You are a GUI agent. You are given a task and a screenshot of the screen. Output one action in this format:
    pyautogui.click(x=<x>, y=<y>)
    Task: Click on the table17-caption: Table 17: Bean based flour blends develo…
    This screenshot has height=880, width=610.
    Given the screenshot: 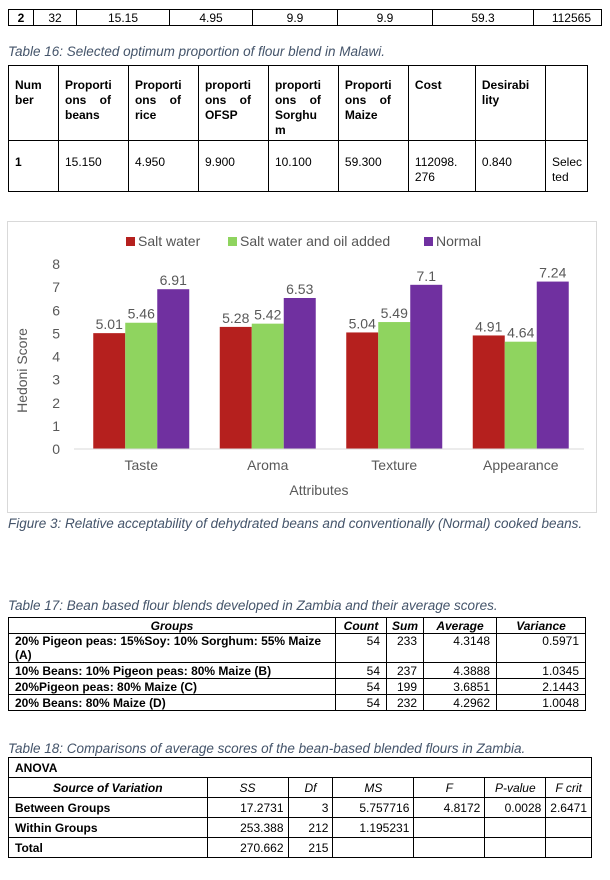 What is the action you would take?
    pyautogui.click(x=253, y=605)
    